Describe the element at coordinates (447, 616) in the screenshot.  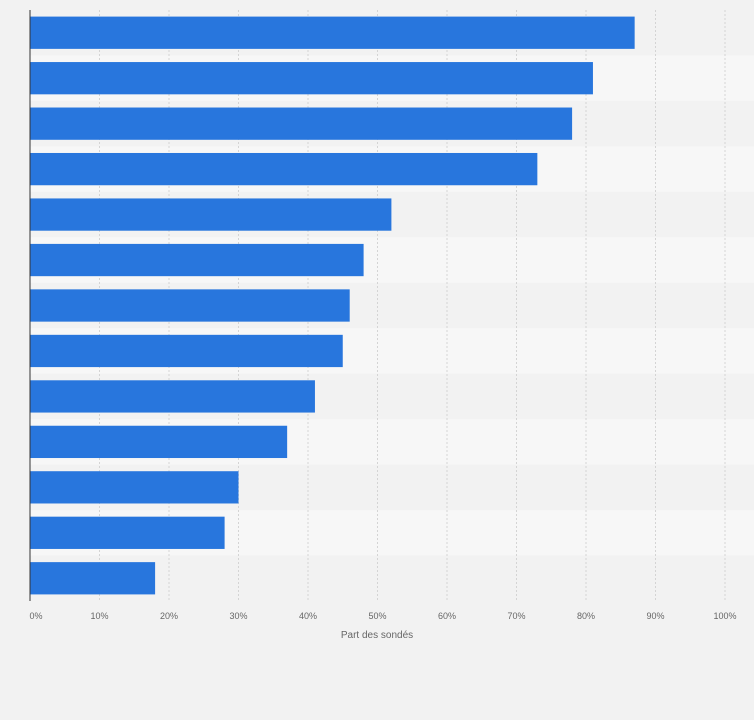
I see `x-tick-label: 60%` at that location.